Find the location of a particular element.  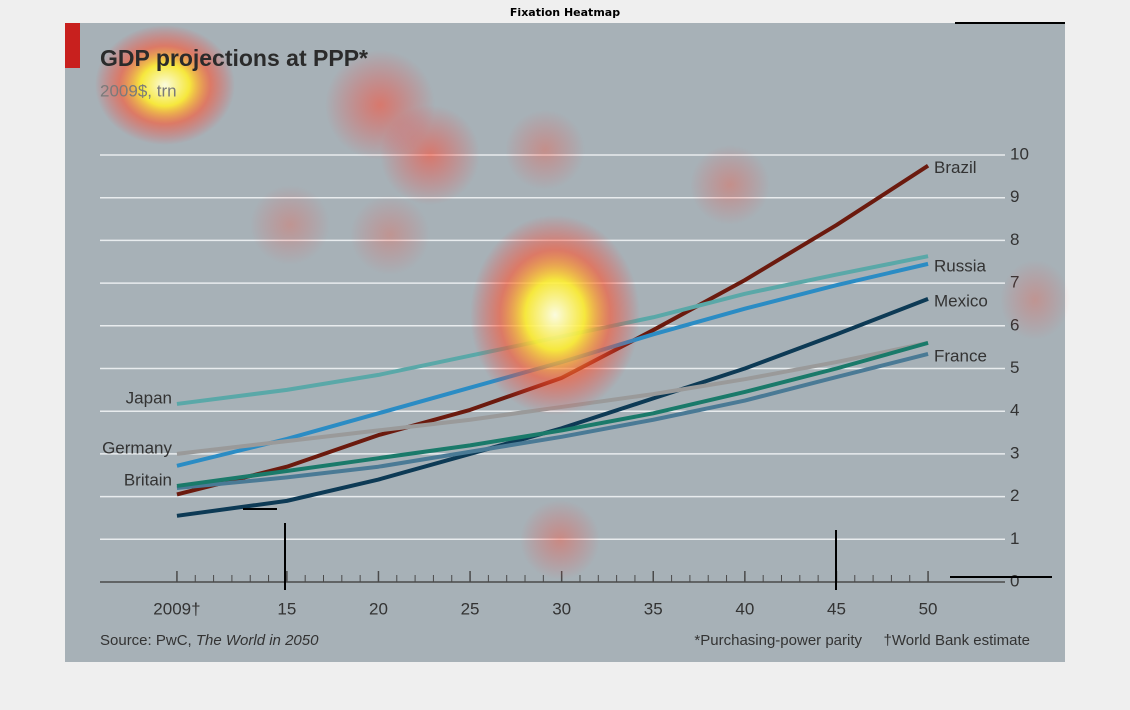

x-tick-label: 50 is located at coordinates (928, 608).